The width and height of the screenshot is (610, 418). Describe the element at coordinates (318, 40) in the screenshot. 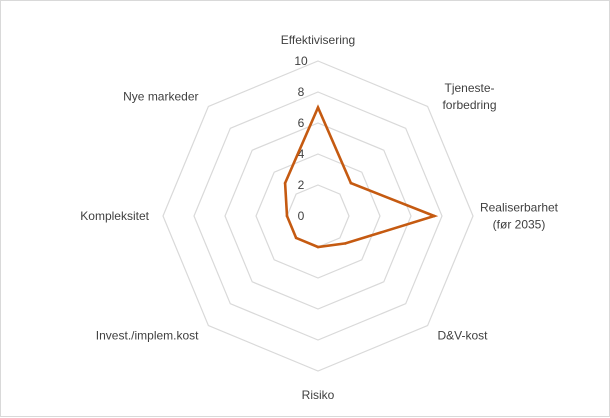

I see `category-label-0: Effektivisering` at that location.